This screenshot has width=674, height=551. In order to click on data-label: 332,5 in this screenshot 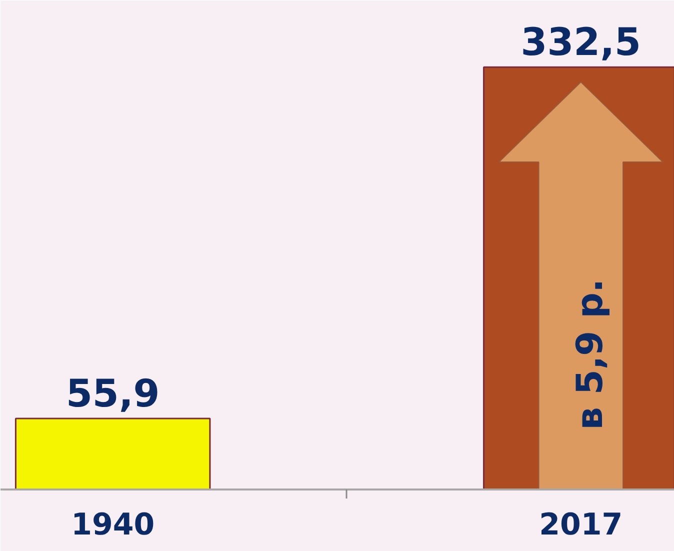, I will do `click(580, 42)`.